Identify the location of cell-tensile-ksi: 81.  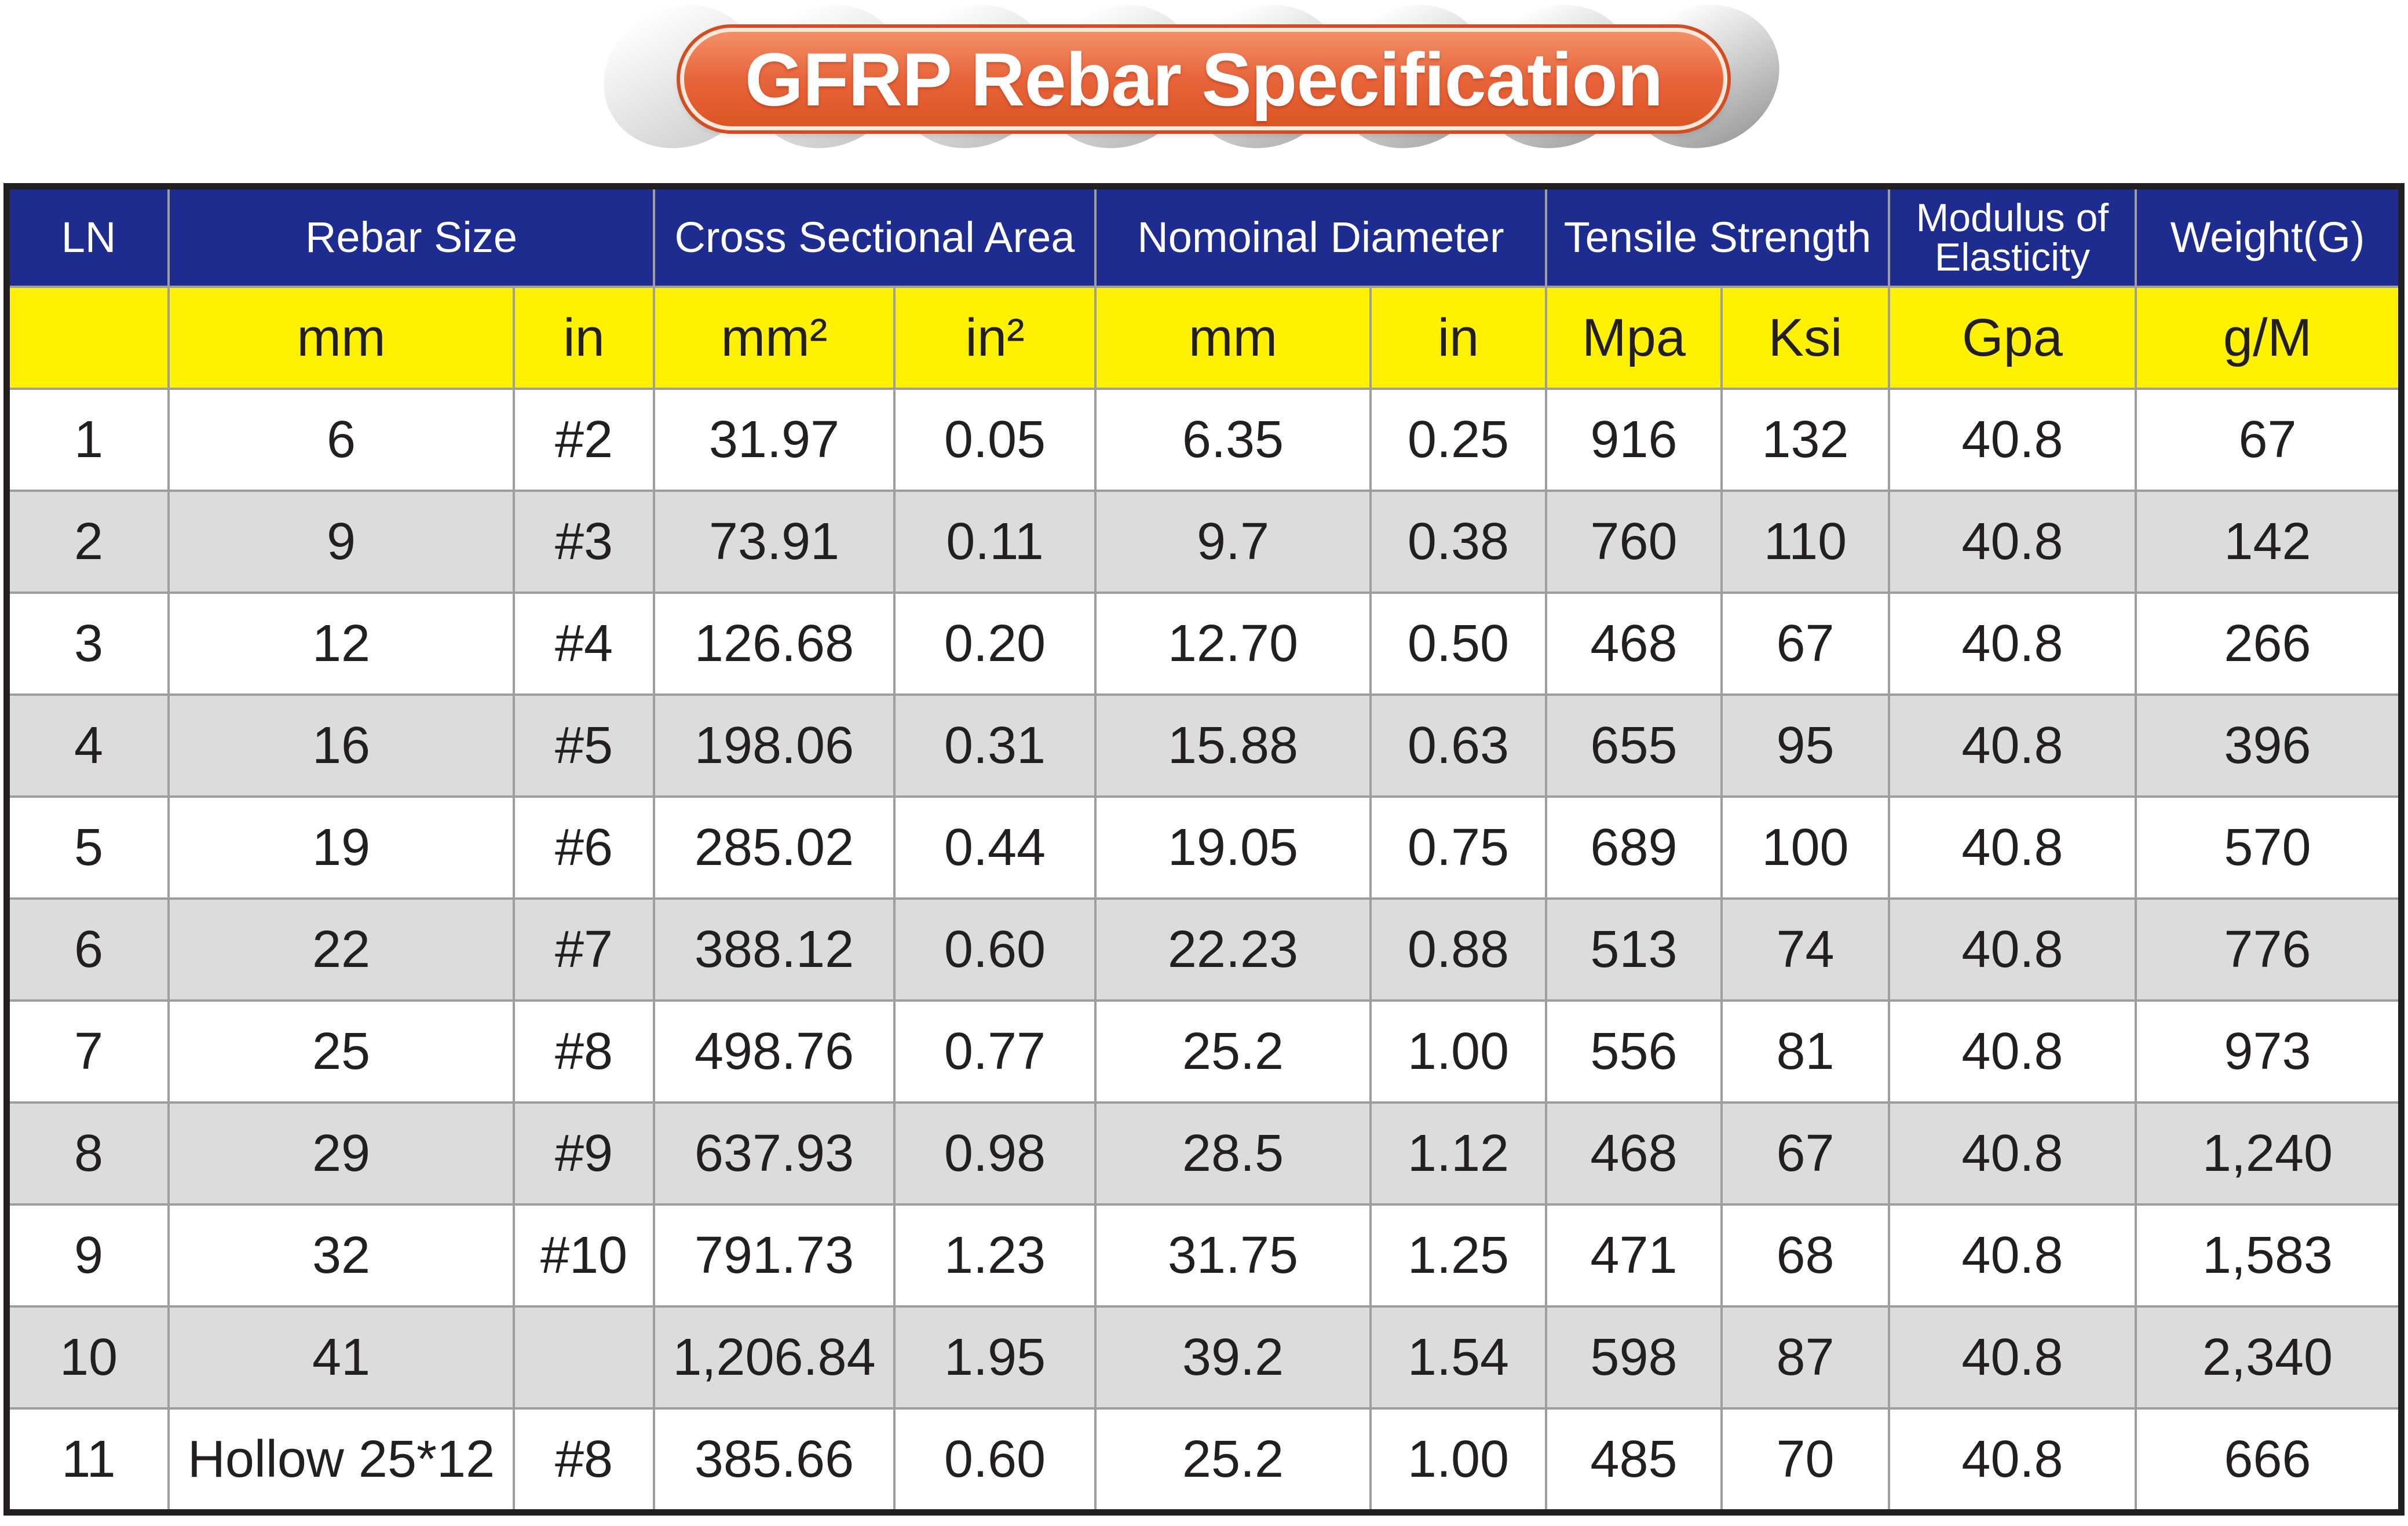
(1805, 1051).